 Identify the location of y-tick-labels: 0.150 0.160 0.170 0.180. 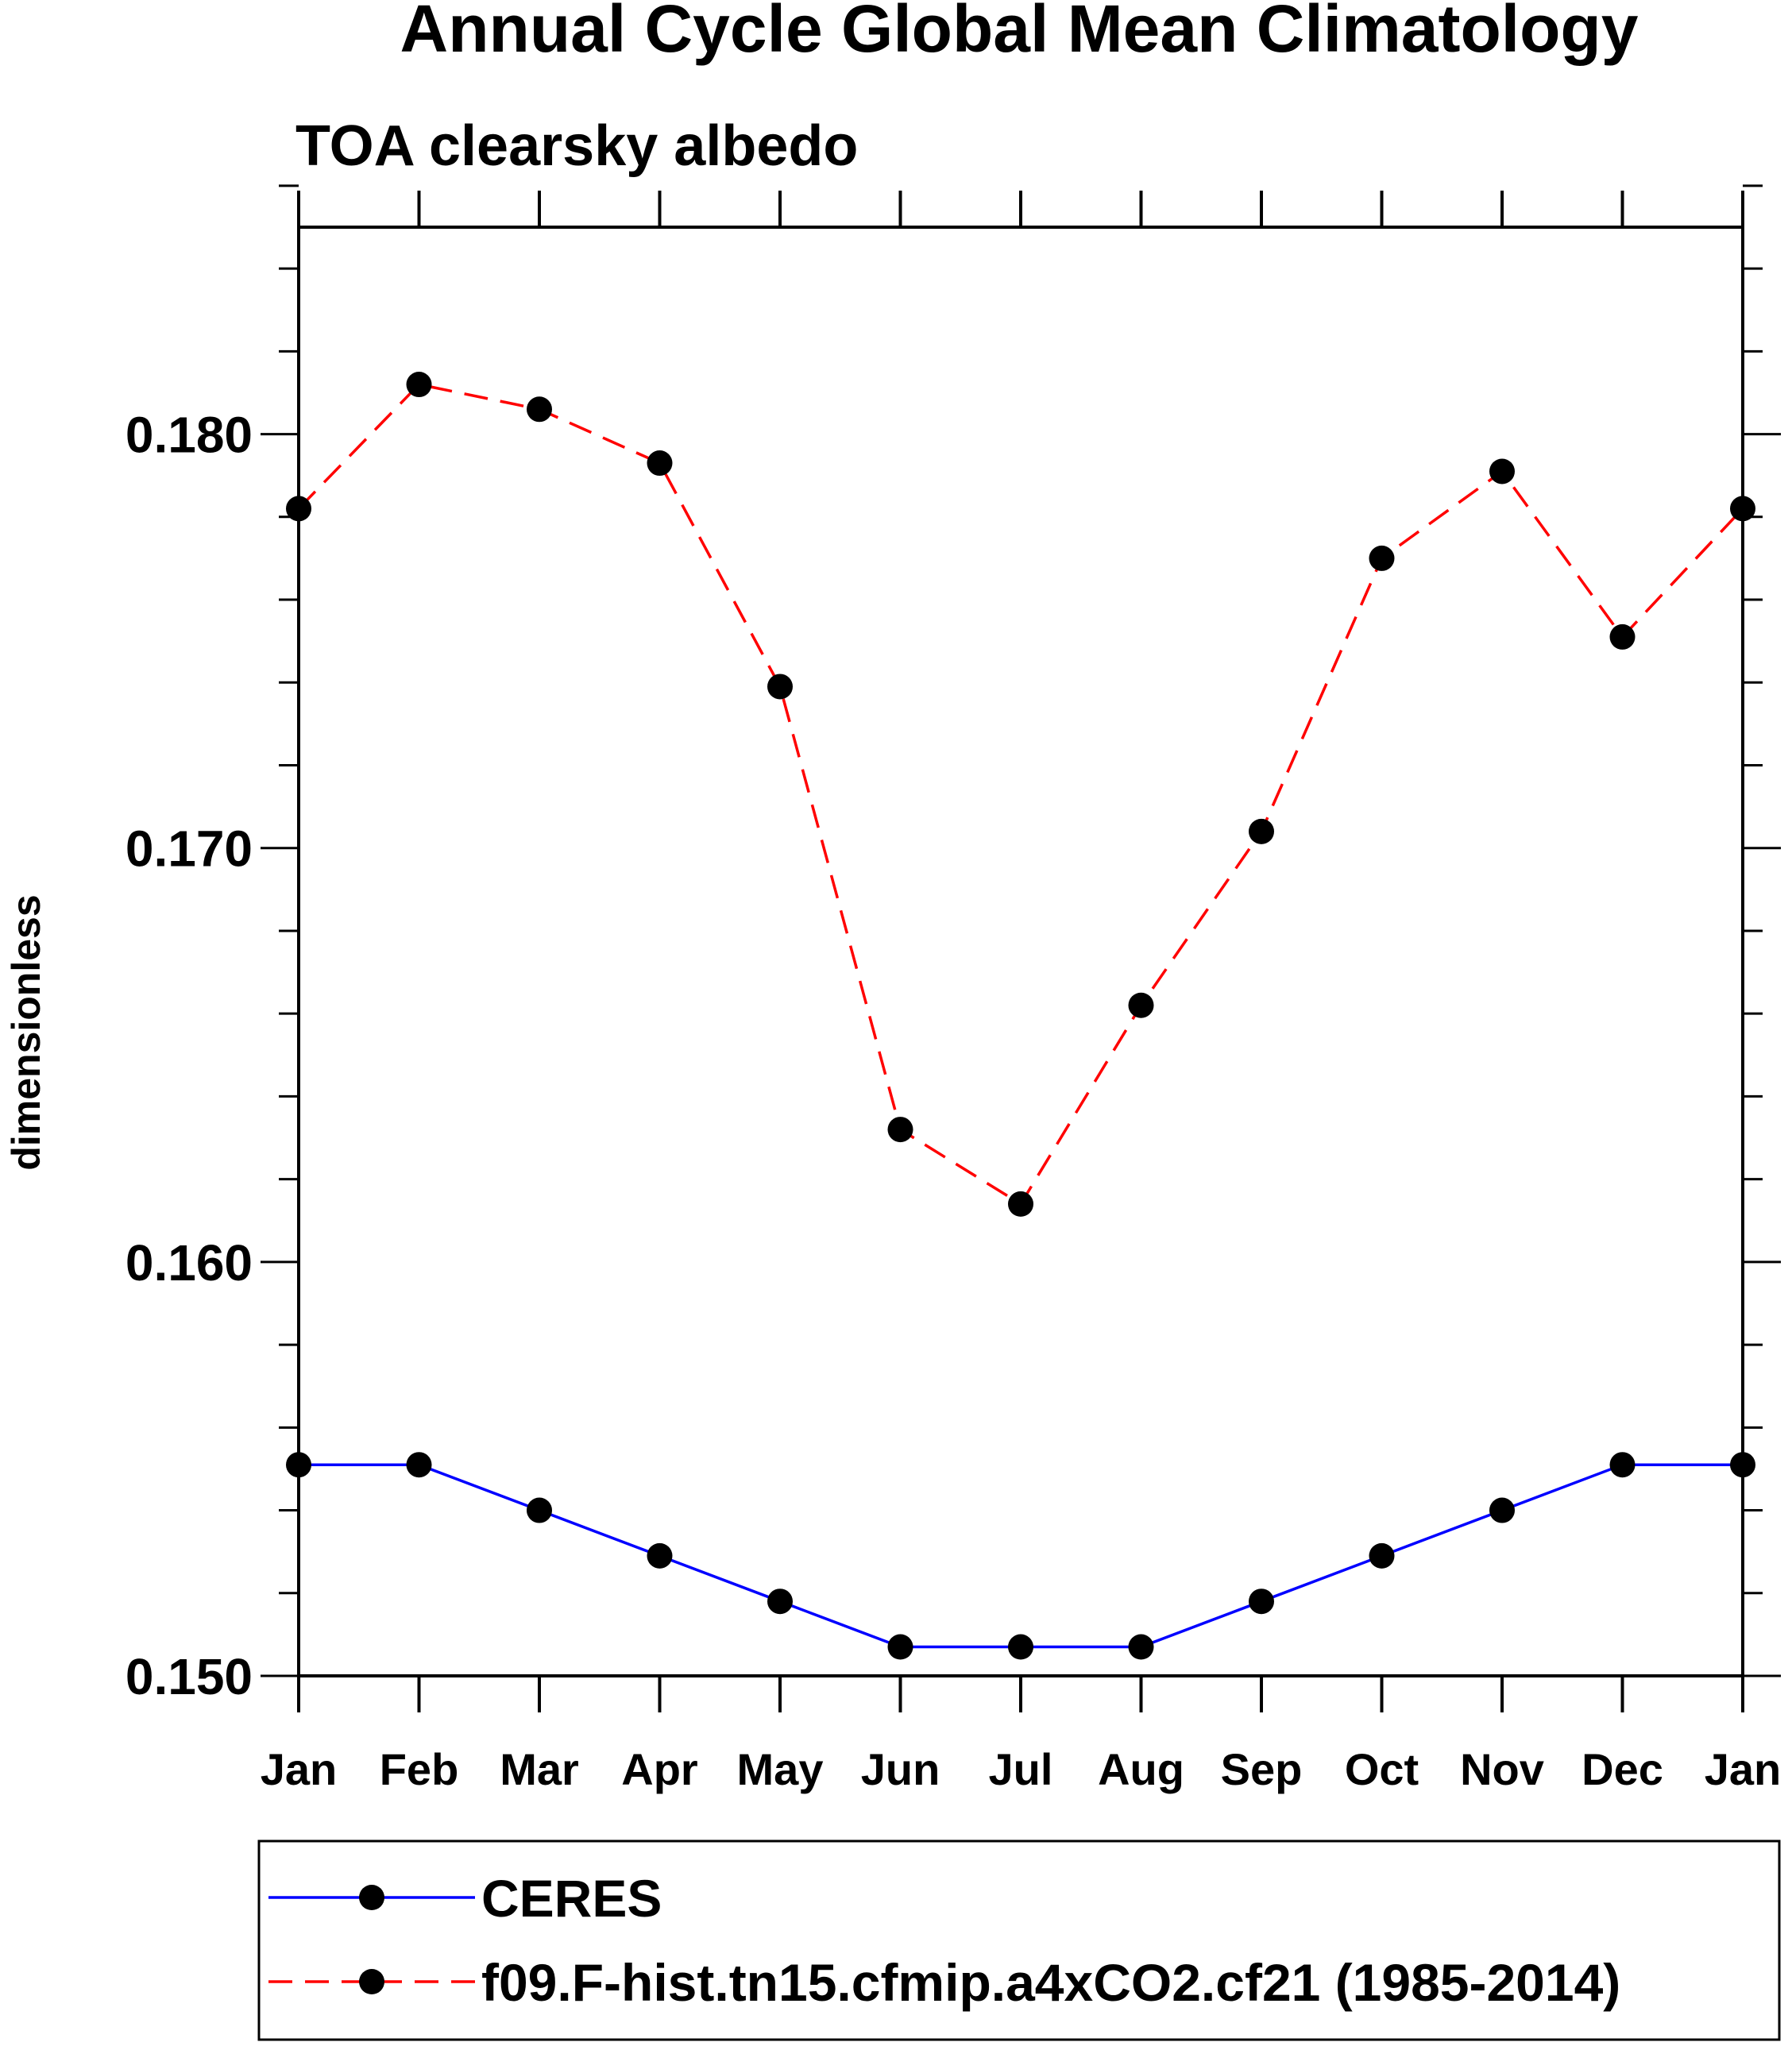
(189, 1056).